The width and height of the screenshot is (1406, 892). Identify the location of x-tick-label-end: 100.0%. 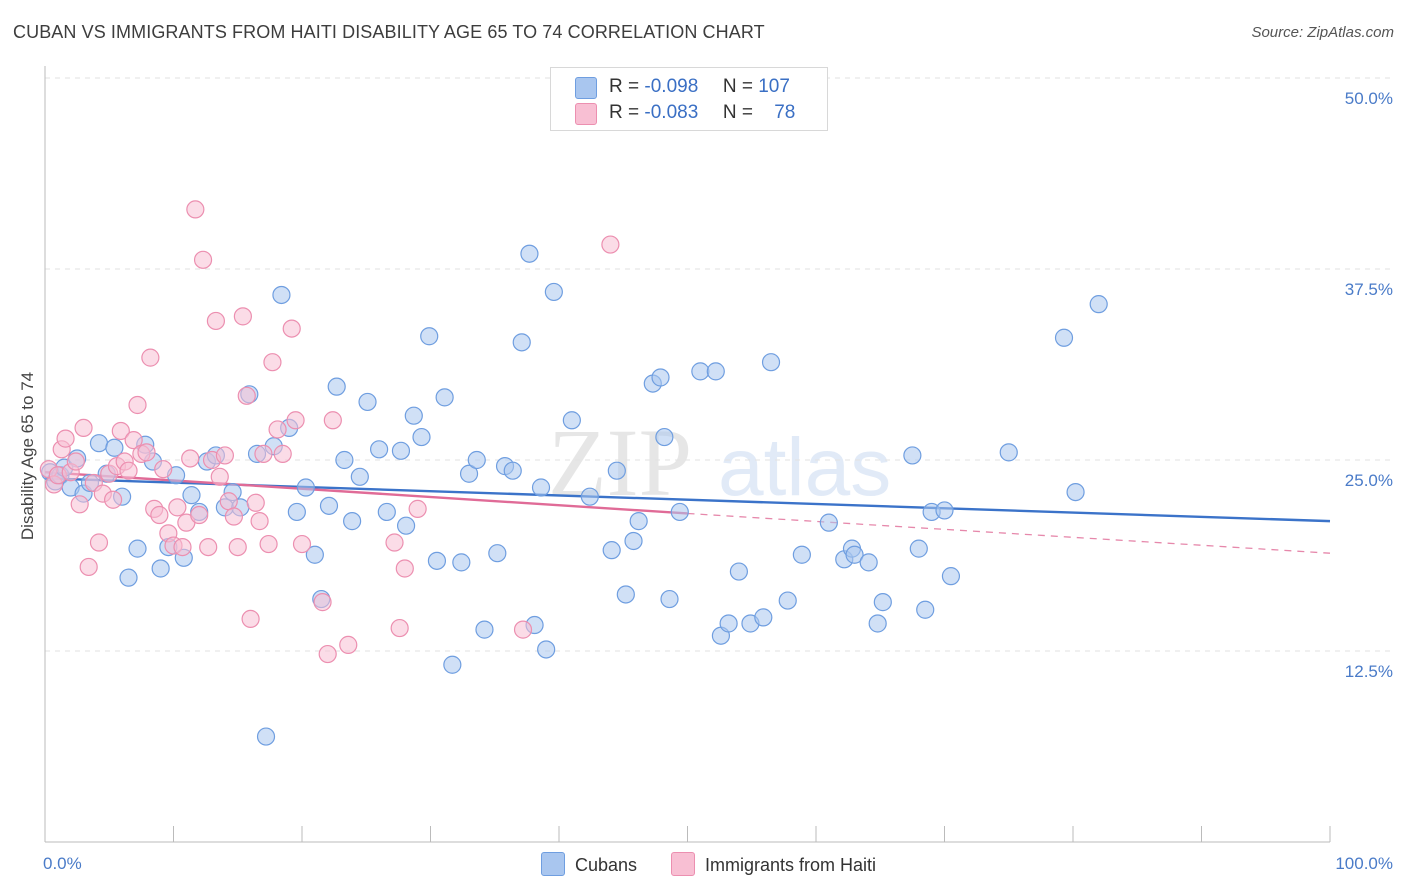
(1364, 863).